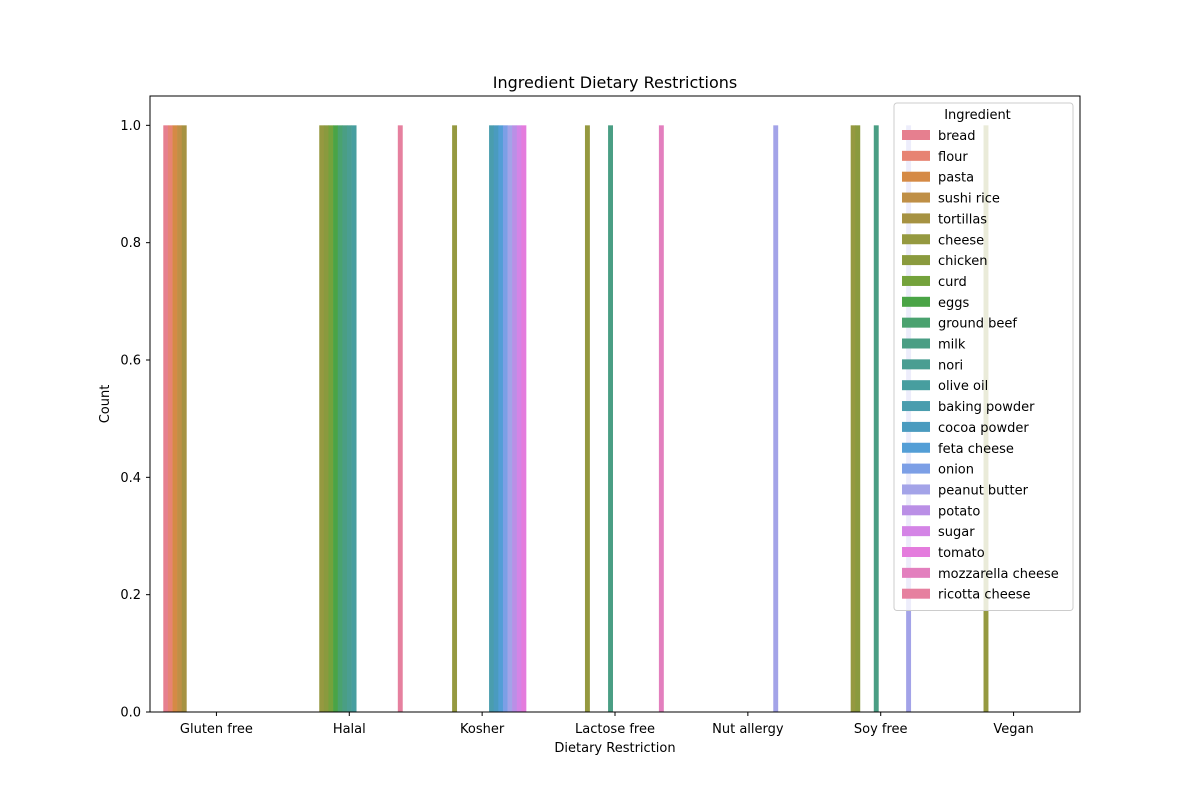 The height and width of the screenshot is (804, 1200). Describe the element at coordinates (515, 418) in the screenshot. I see `bar-potato-kosher` at that location.